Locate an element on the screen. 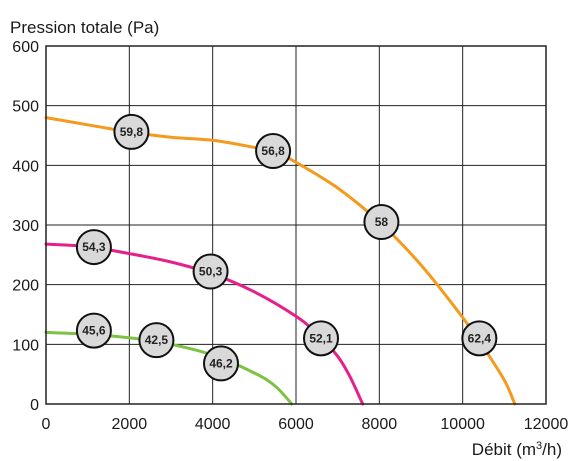 This screenshot has height=461, width=571. curve-marker-label: 45,6 is located at coordinates (94, 331).